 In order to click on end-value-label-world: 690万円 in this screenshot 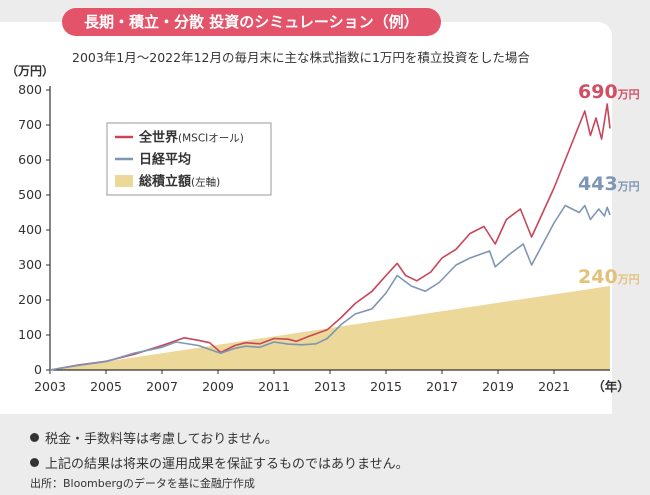, I will do `click(609, 92)`.